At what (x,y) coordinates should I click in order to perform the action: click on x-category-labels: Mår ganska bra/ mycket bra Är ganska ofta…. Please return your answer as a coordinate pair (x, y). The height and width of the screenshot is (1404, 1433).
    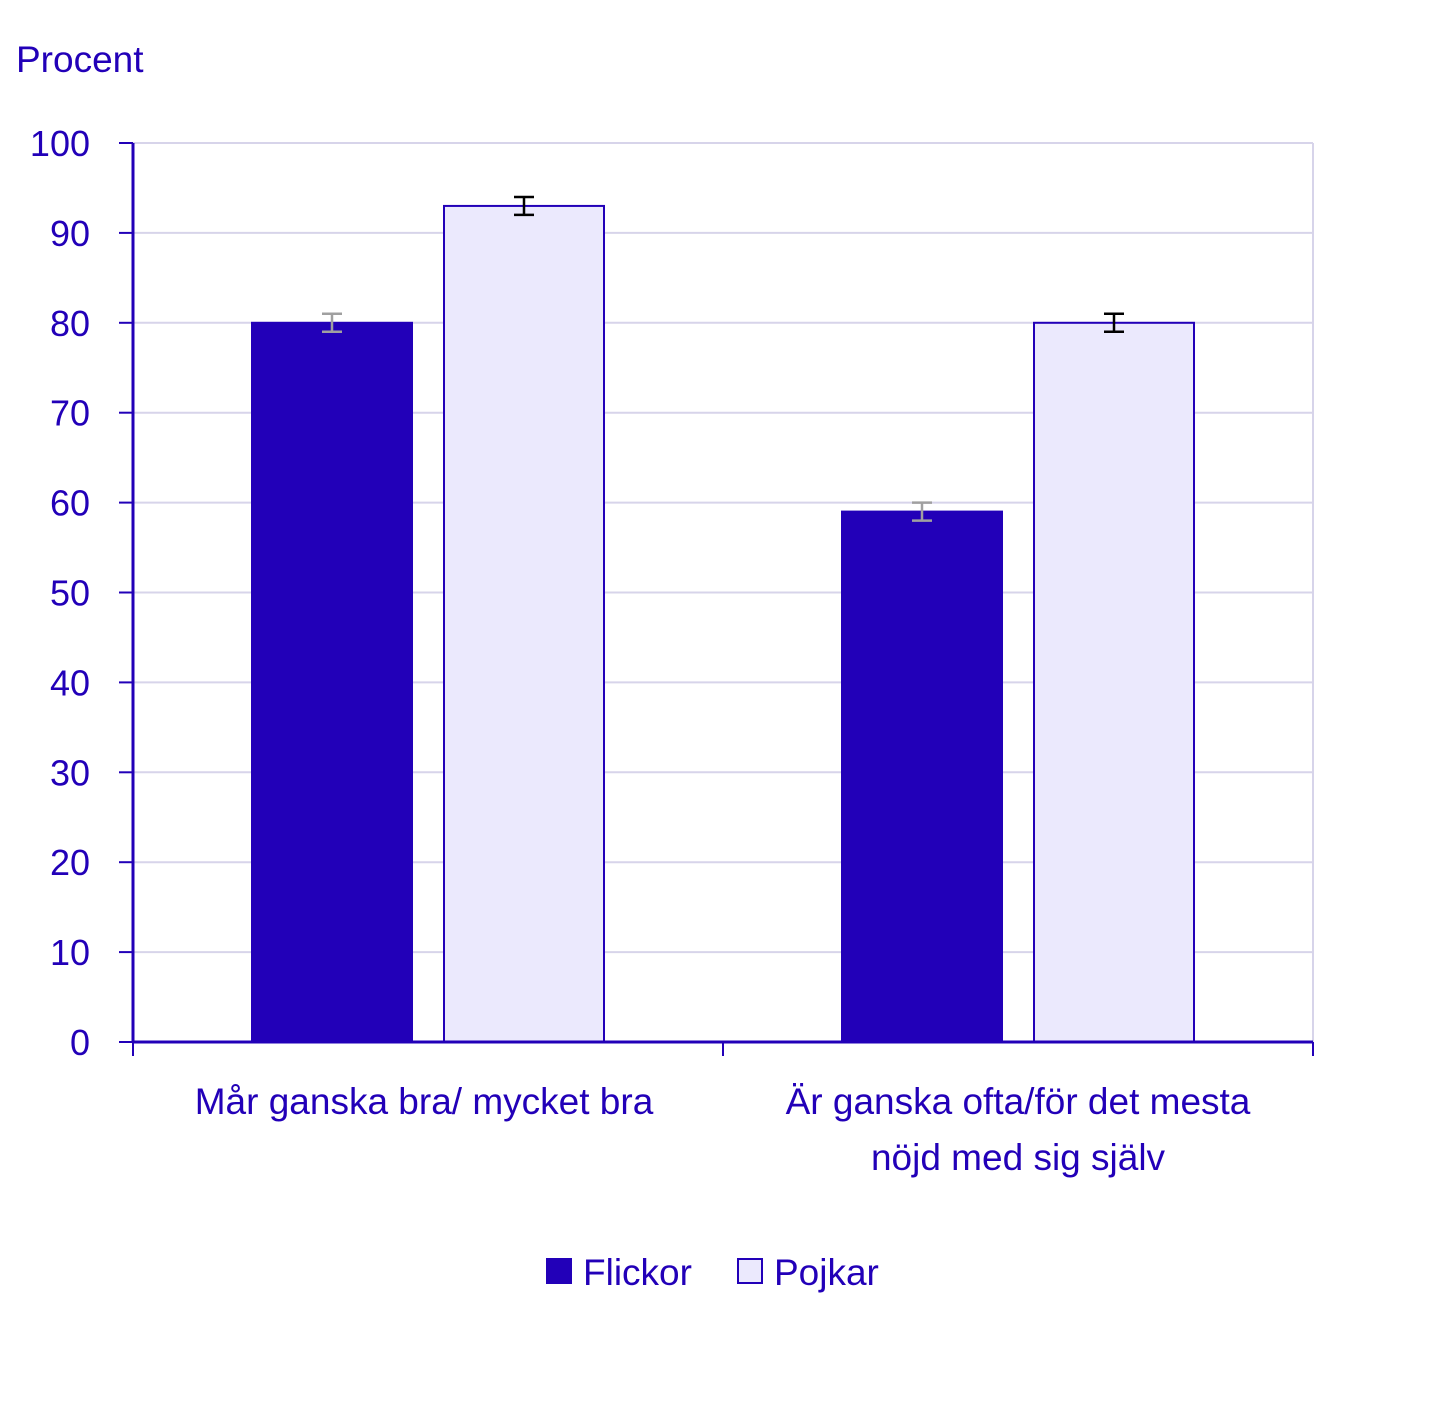
    Looking at the image, I should click on (723, 1129).